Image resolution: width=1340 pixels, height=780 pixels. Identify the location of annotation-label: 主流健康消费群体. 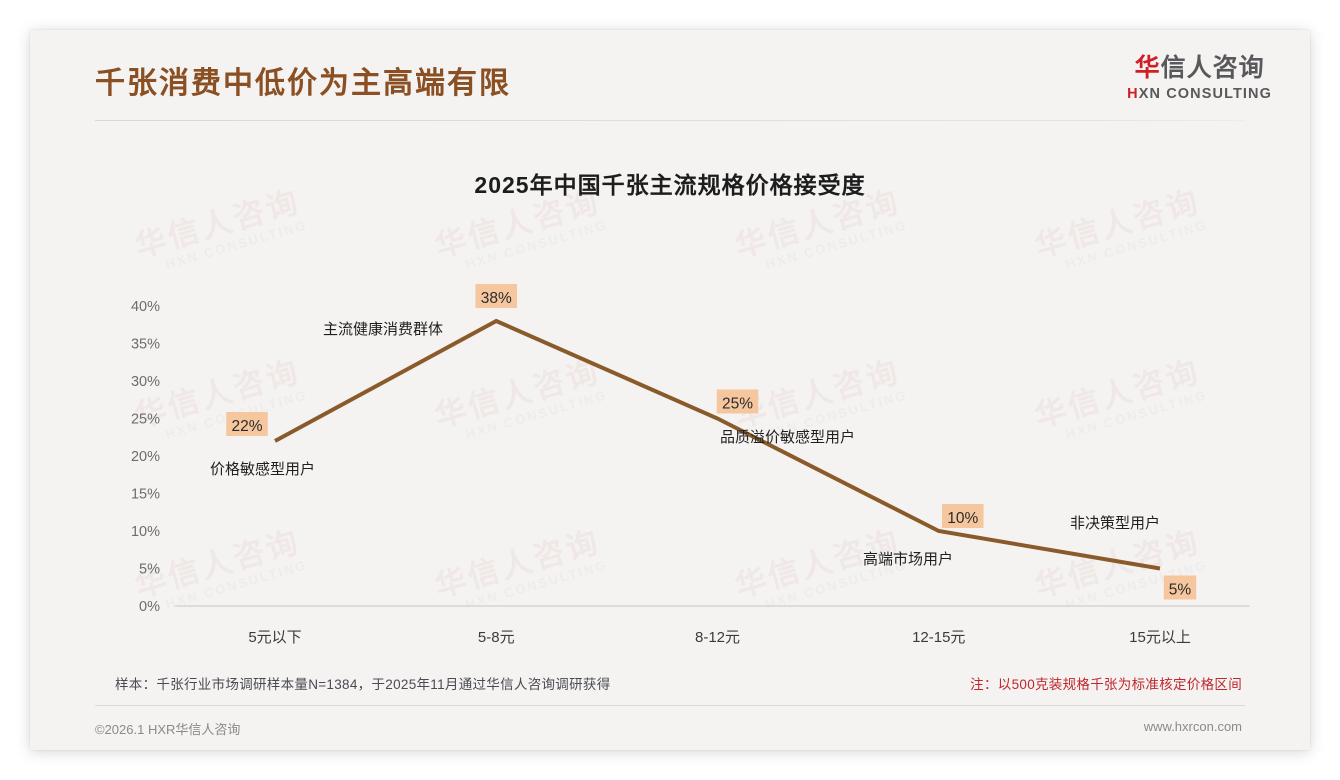
(383, 329).